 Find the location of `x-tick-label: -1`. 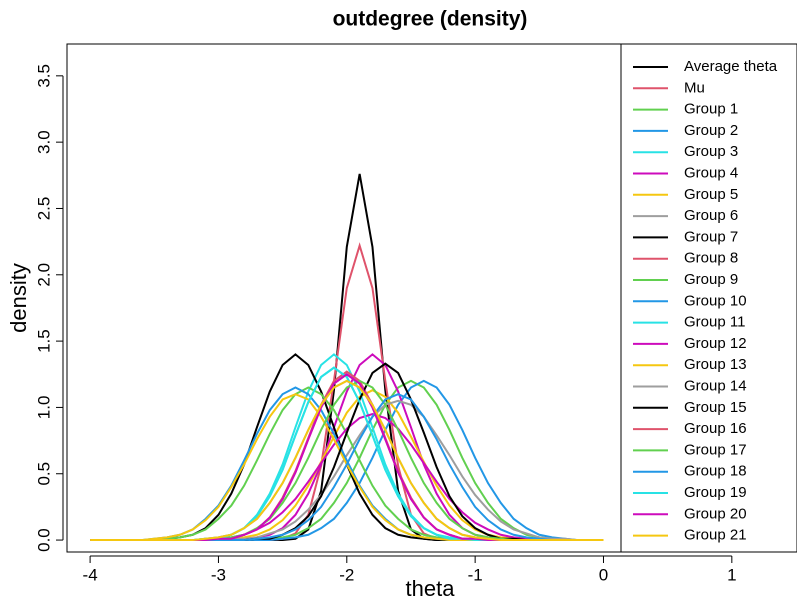

x-tick-label: -1 is located at coordinates (475, 574).